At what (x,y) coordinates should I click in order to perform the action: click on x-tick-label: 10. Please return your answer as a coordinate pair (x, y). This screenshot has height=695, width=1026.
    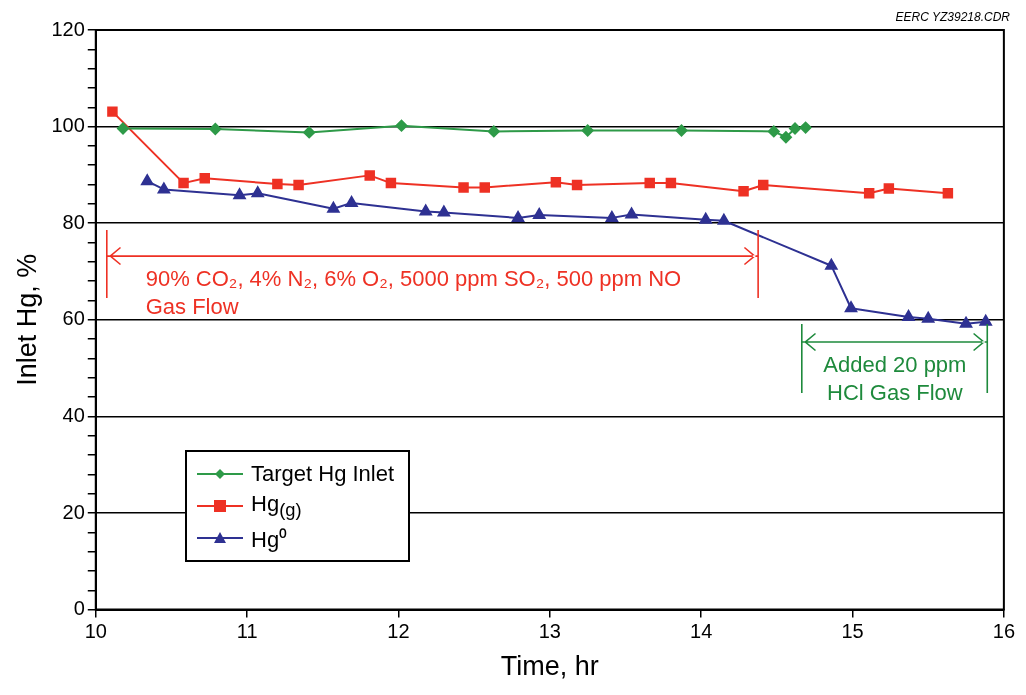
    Looking at the image, I should click on (95, 631).